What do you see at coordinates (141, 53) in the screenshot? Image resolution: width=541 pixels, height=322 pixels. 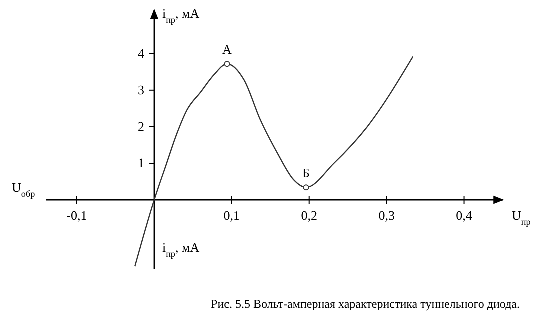 I see `y-tick-label: 4` at bounding box center [141, 53].